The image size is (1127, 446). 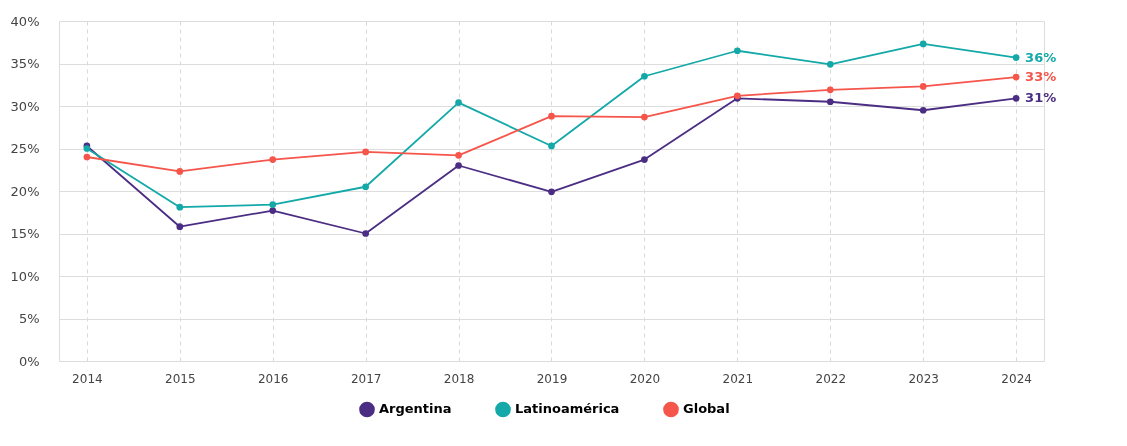 What do you see at coordinates (567, 409) in the screenshot?
I see `legend-label: Latinoamérica` at bounding box center [567, 409].